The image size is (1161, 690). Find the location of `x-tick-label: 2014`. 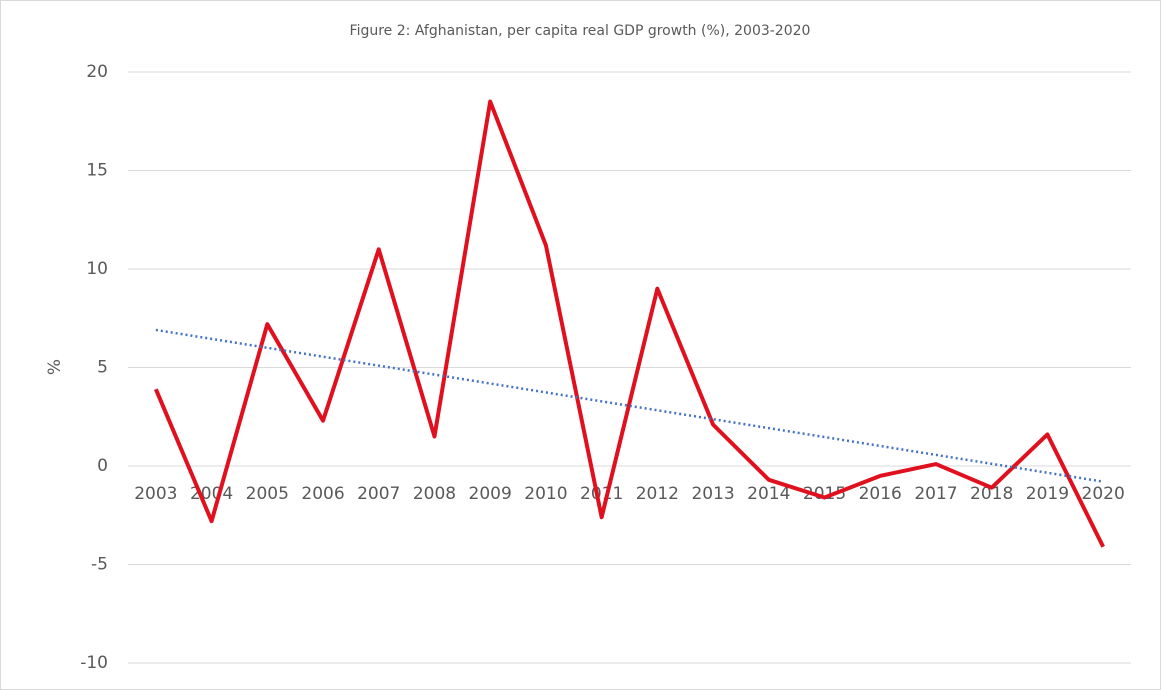

x-tick-label: 2014 is located at coordinates (768, 494).